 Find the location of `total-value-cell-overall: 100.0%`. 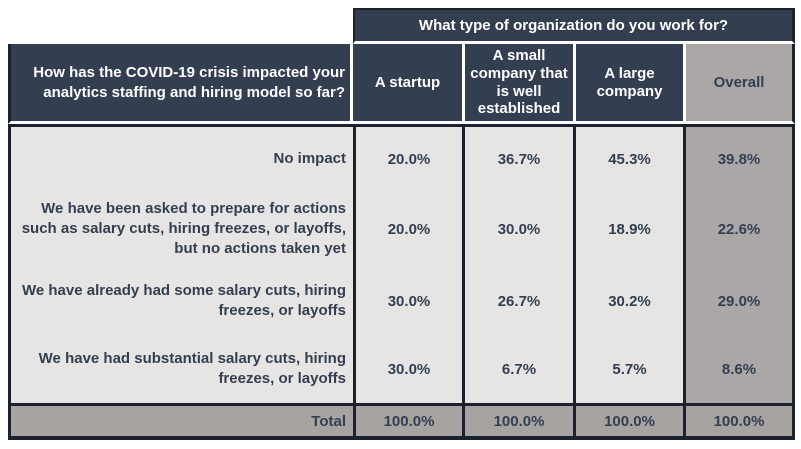

total-value-cell-overall: 100.0% is located at coordinates (739, 421).